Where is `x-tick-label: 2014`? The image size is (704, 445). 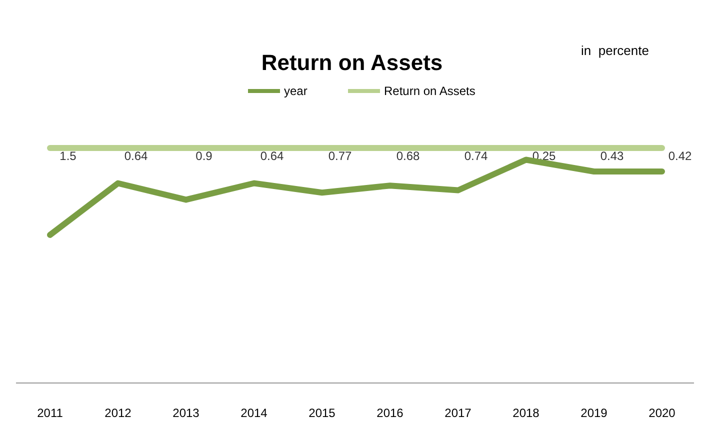
x-tick-label: 2014 is located at coordinates (254, 413).